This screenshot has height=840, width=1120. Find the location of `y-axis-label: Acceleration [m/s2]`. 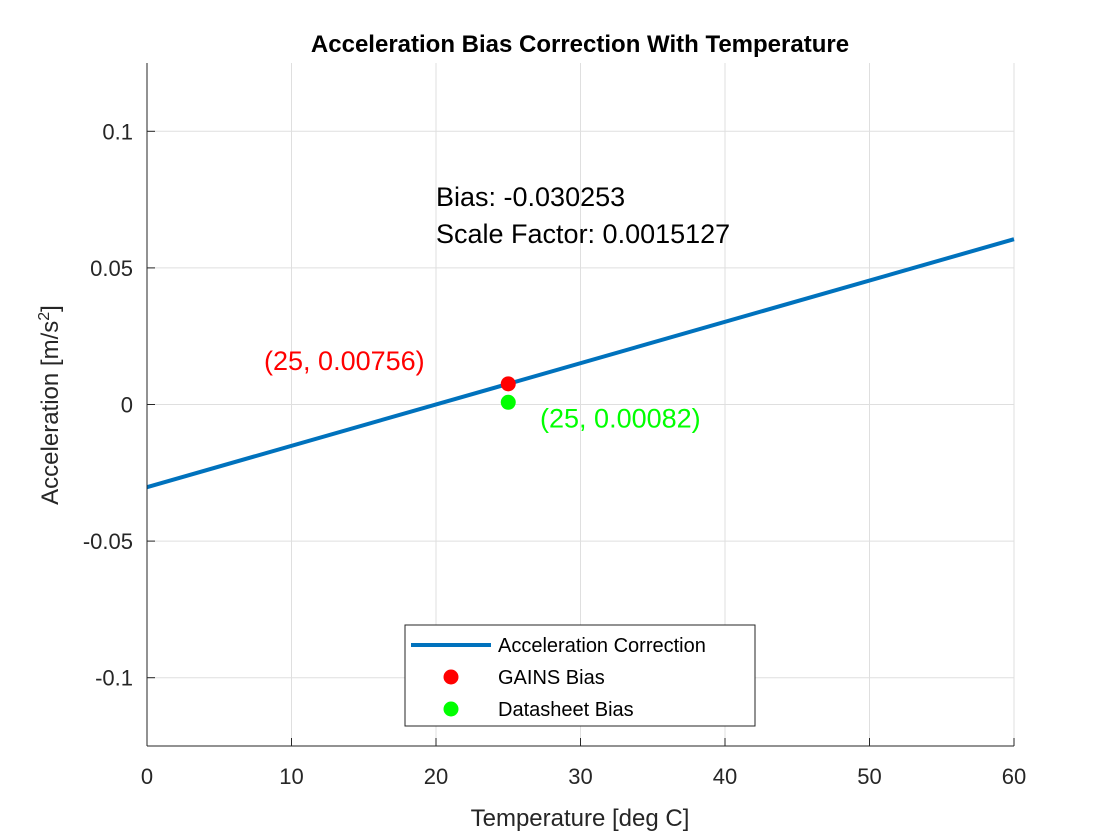

y-axis-label: Acceleration [m/s2] is located at coordinates (50, 405).